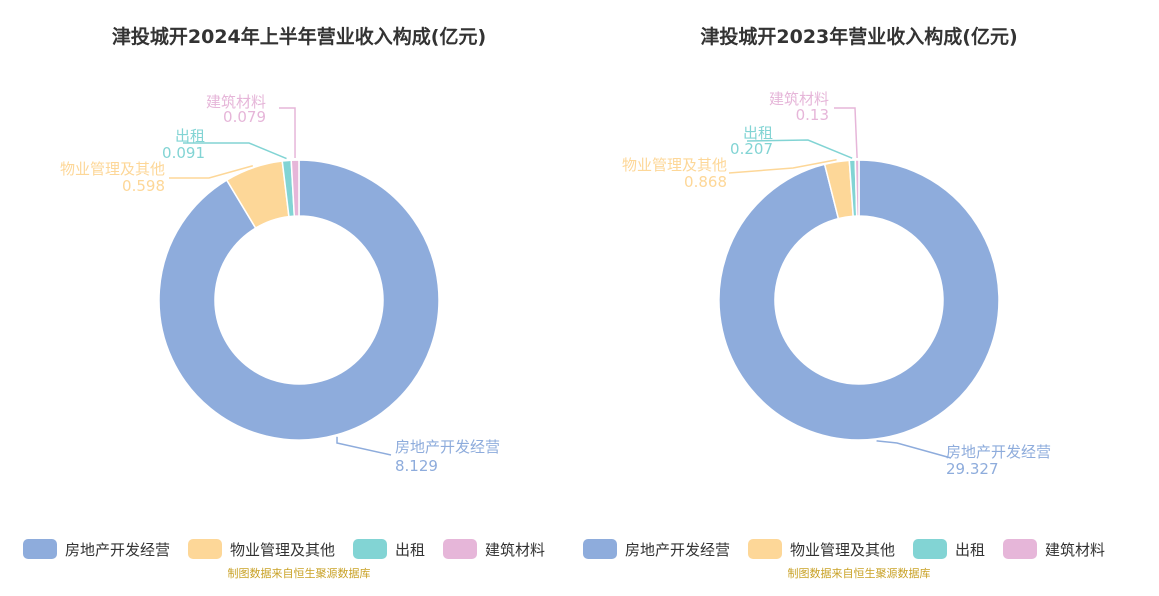 The image size is (1159, 596). What do you see at coordinates (244, 117) in the screenshot?
I see `slice-value-building-materials: 0.079` at bounding box center [244, 117].